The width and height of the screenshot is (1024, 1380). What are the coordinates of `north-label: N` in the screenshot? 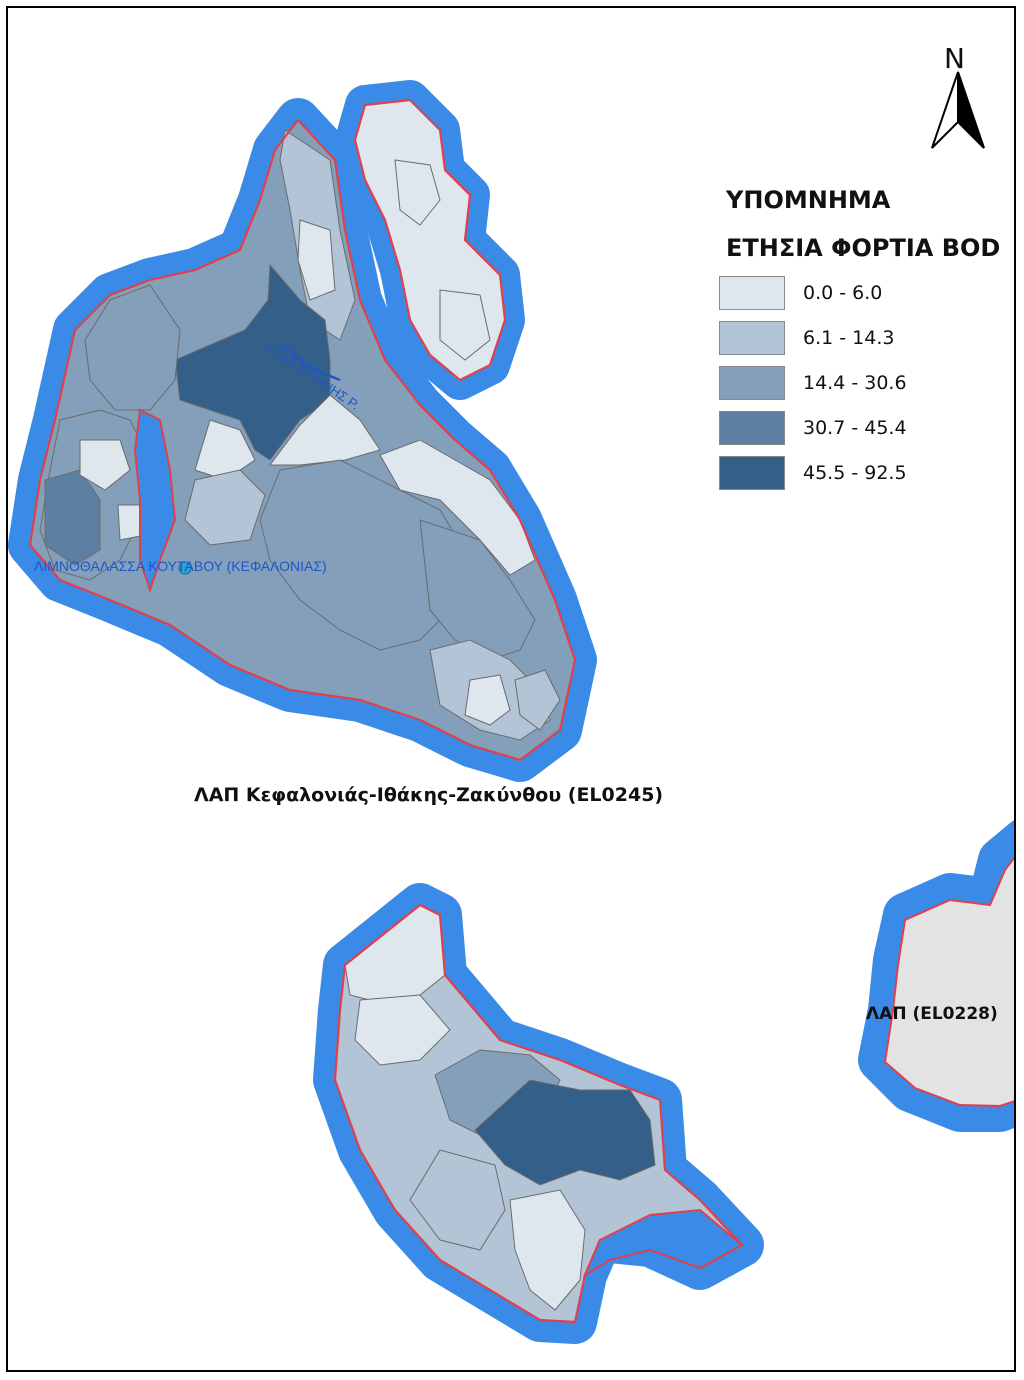 It's located at (954, 58).